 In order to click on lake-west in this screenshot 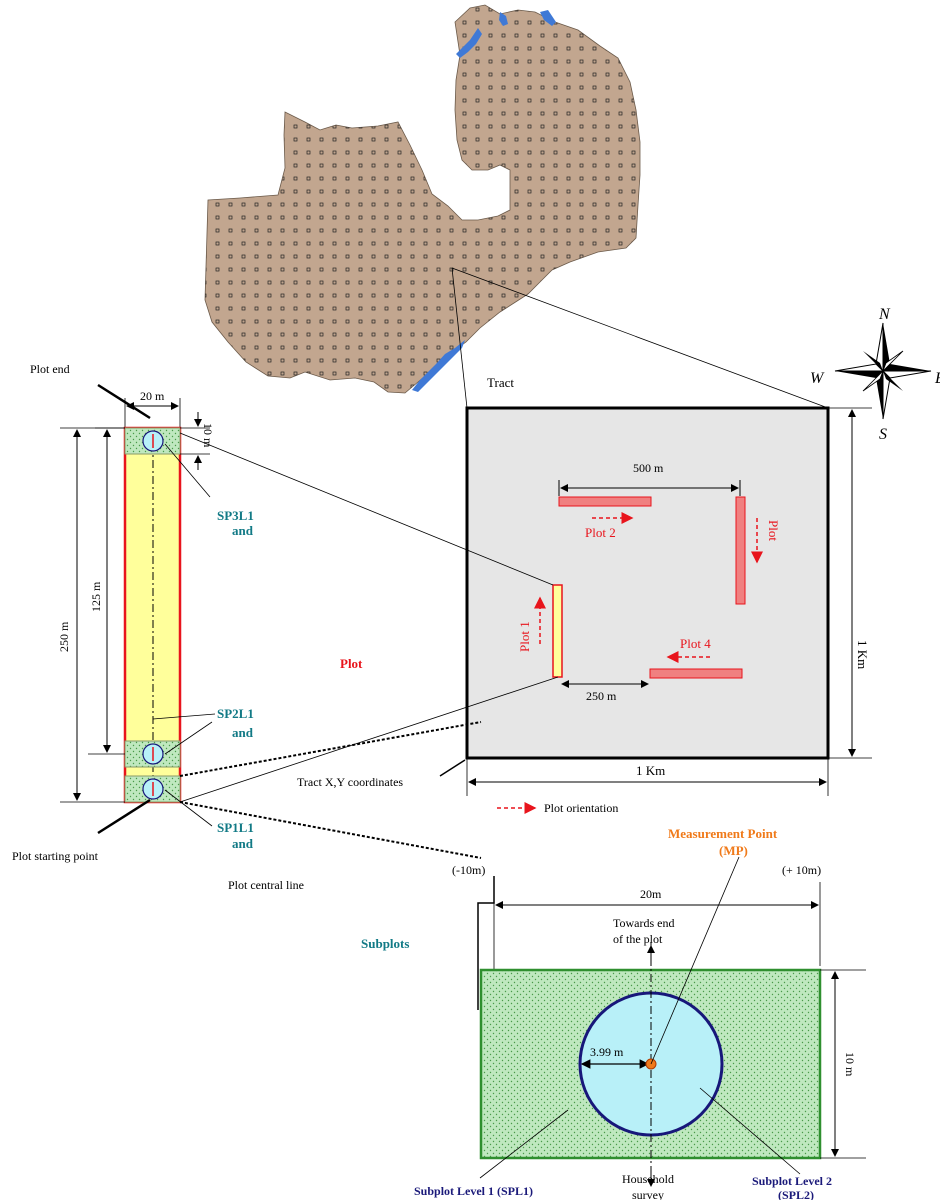, I will do `click(469, 43)`.